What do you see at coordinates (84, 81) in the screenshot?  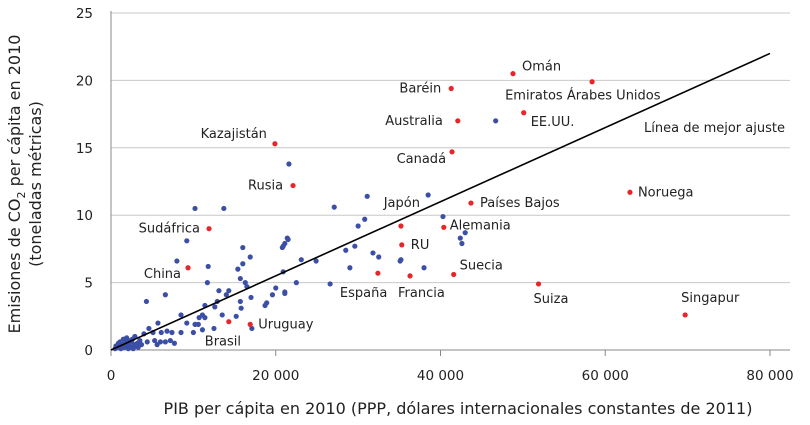 I see `y-tick-label: 20` at bounding box center [84, 81].